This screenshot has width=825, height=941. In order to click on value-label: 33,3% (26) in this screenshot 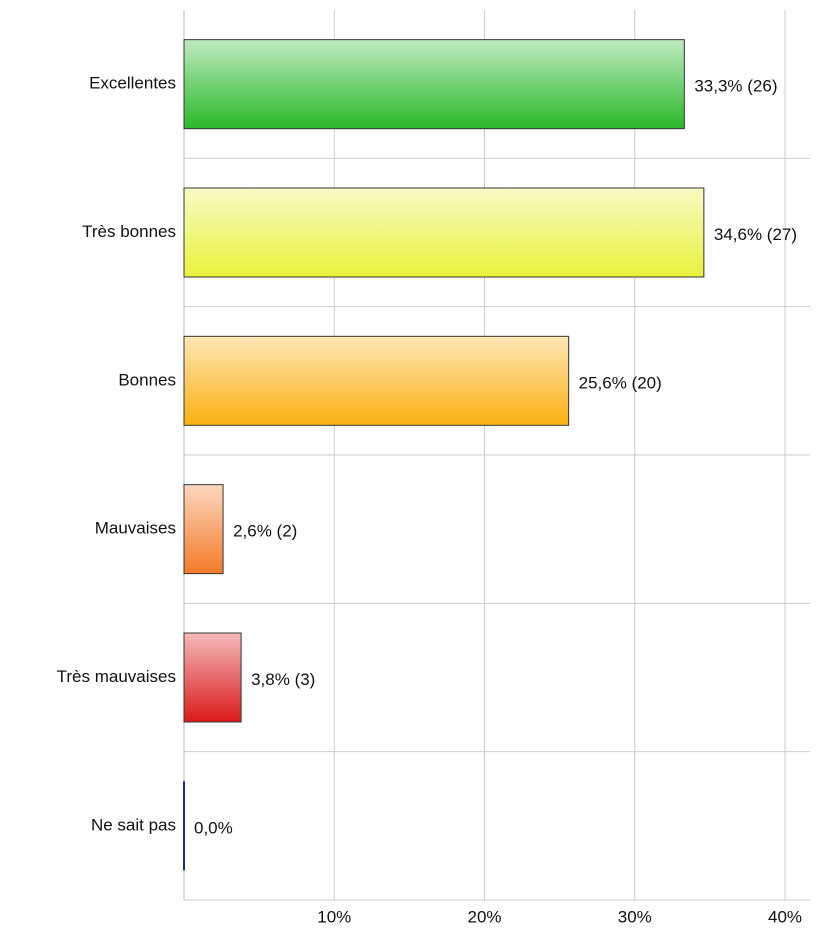, I will do `click(735, 86)`.